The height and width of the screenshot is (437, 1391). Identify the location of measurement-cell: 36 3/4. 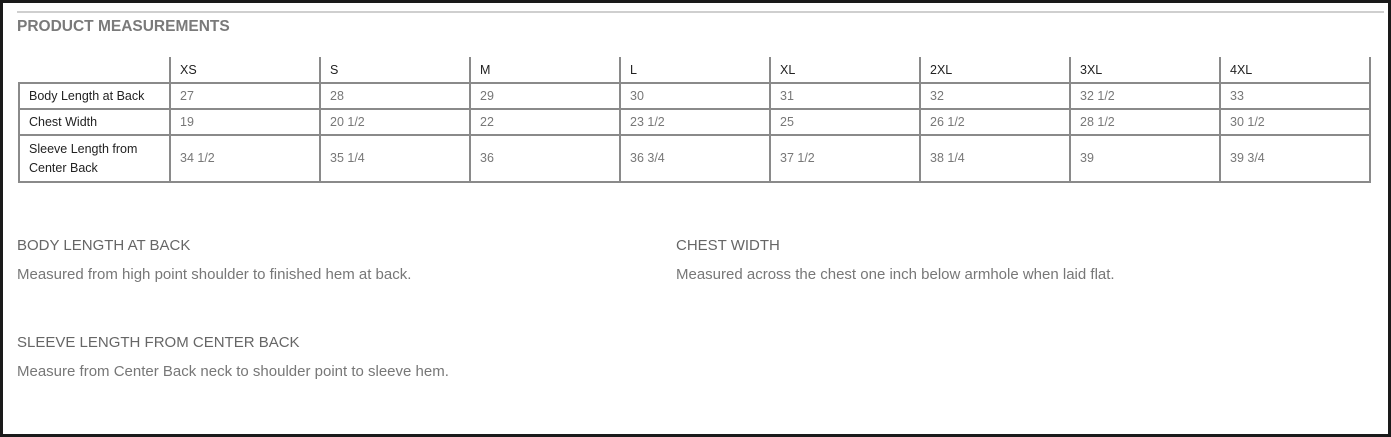
(695, 158).